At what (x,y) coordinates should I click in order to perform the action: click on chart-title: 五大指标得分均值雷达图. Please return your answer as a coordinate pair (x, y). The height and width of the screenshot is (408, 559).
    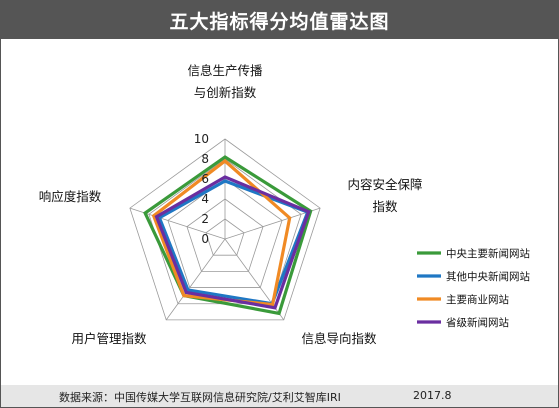
    Looking at the image, I should click on (279, 21).